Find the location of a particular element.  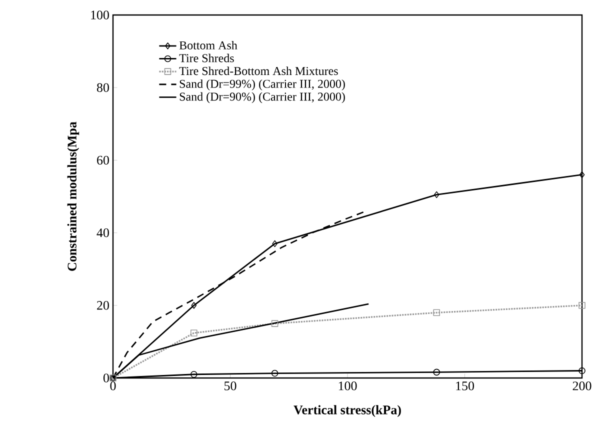

y-tick-label: 40 is located at coordinates (102, 233).